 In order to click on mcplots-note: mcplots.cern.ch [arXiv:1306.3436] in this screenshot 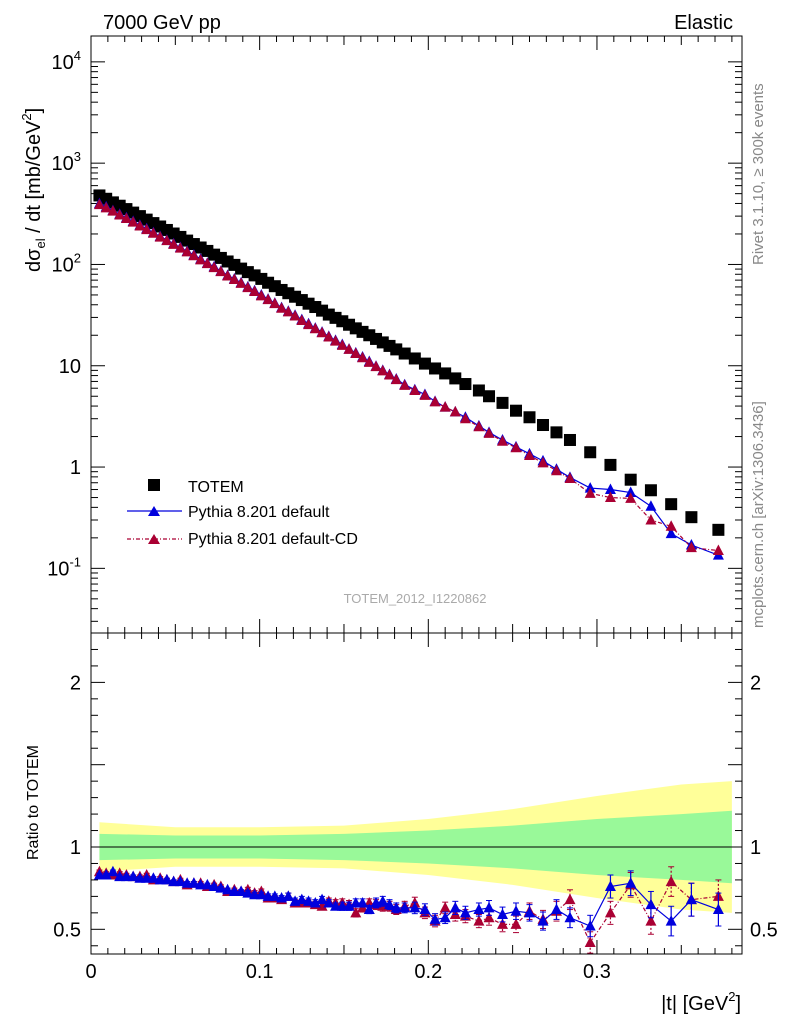, I will do `click(758, 514)`.